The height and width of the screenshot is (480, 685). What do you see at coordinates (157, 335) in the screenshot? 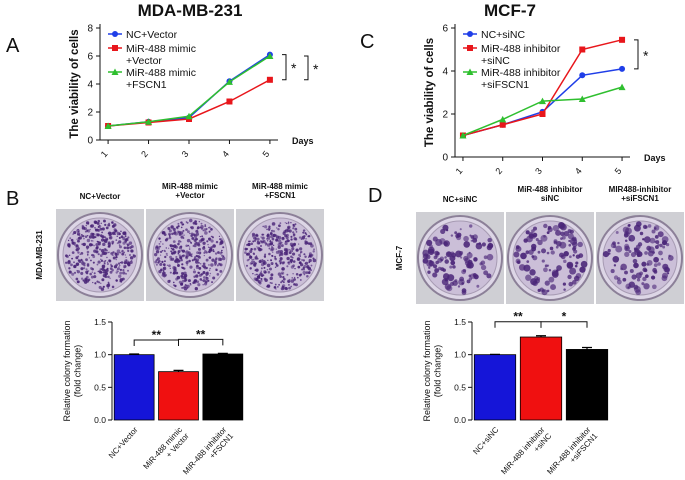
I see `significance-label: **` at bounding box center [157, 335].